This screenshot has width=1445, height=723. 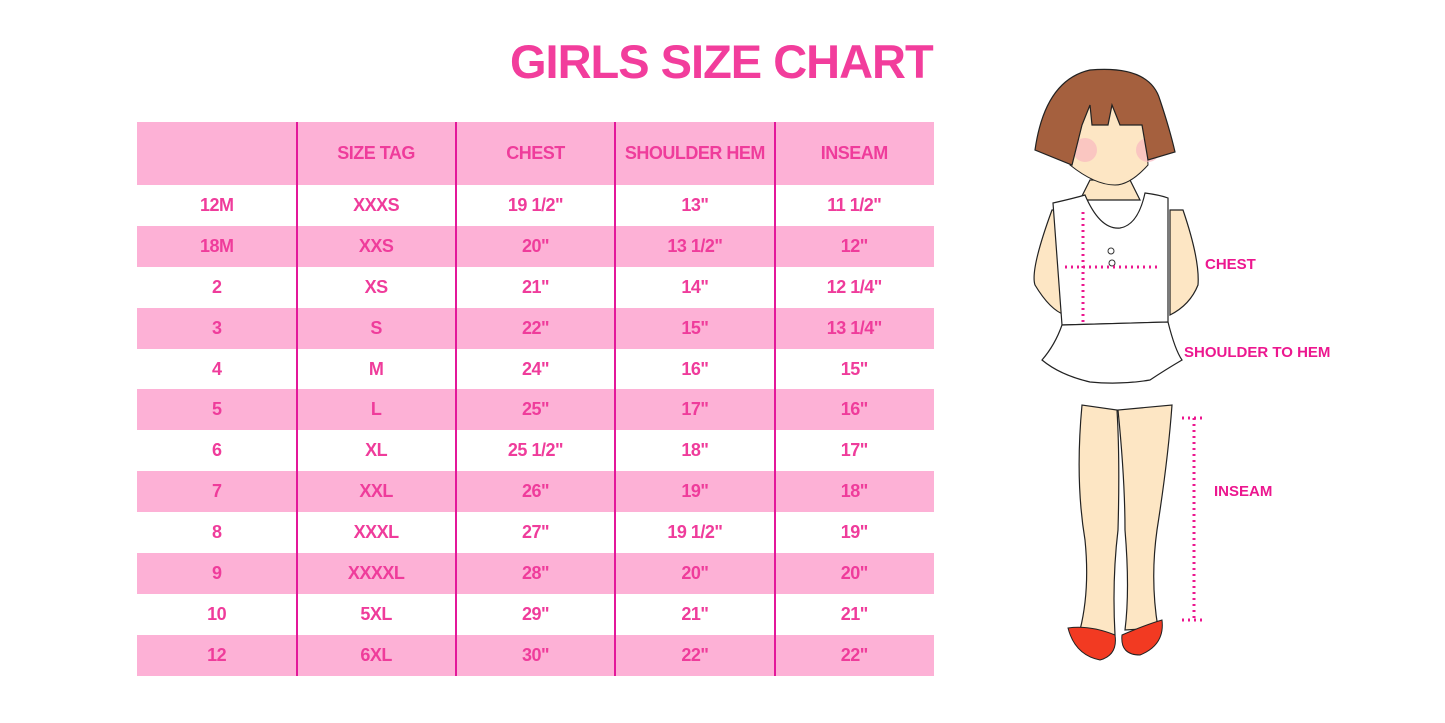 I want to click on column-header: SHOULDER HEM, so click(x=695, y=153).